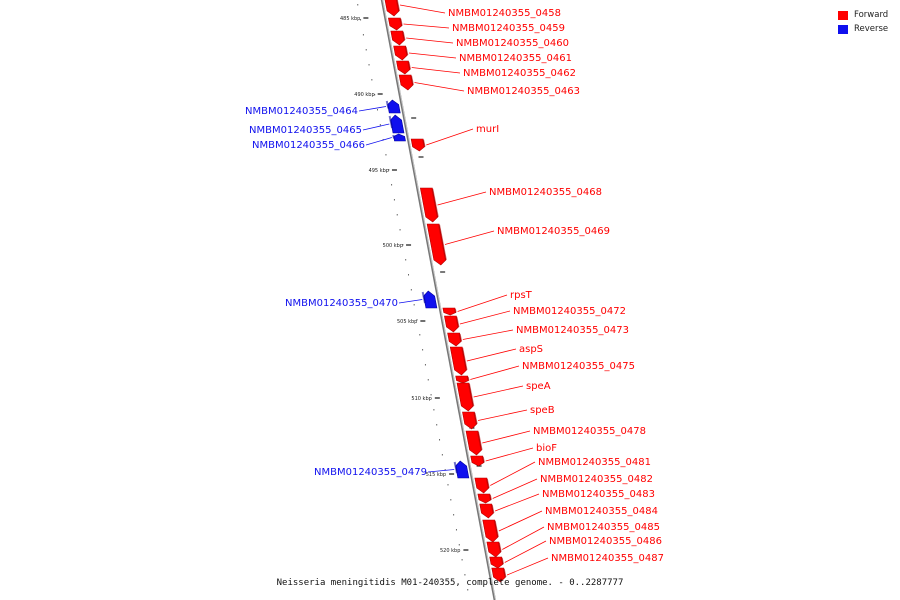 This screenshot has height=600, width=900. Describe the element at coordinates (843, 29) in the screenshot. I see `reverse-swatch` at that location.